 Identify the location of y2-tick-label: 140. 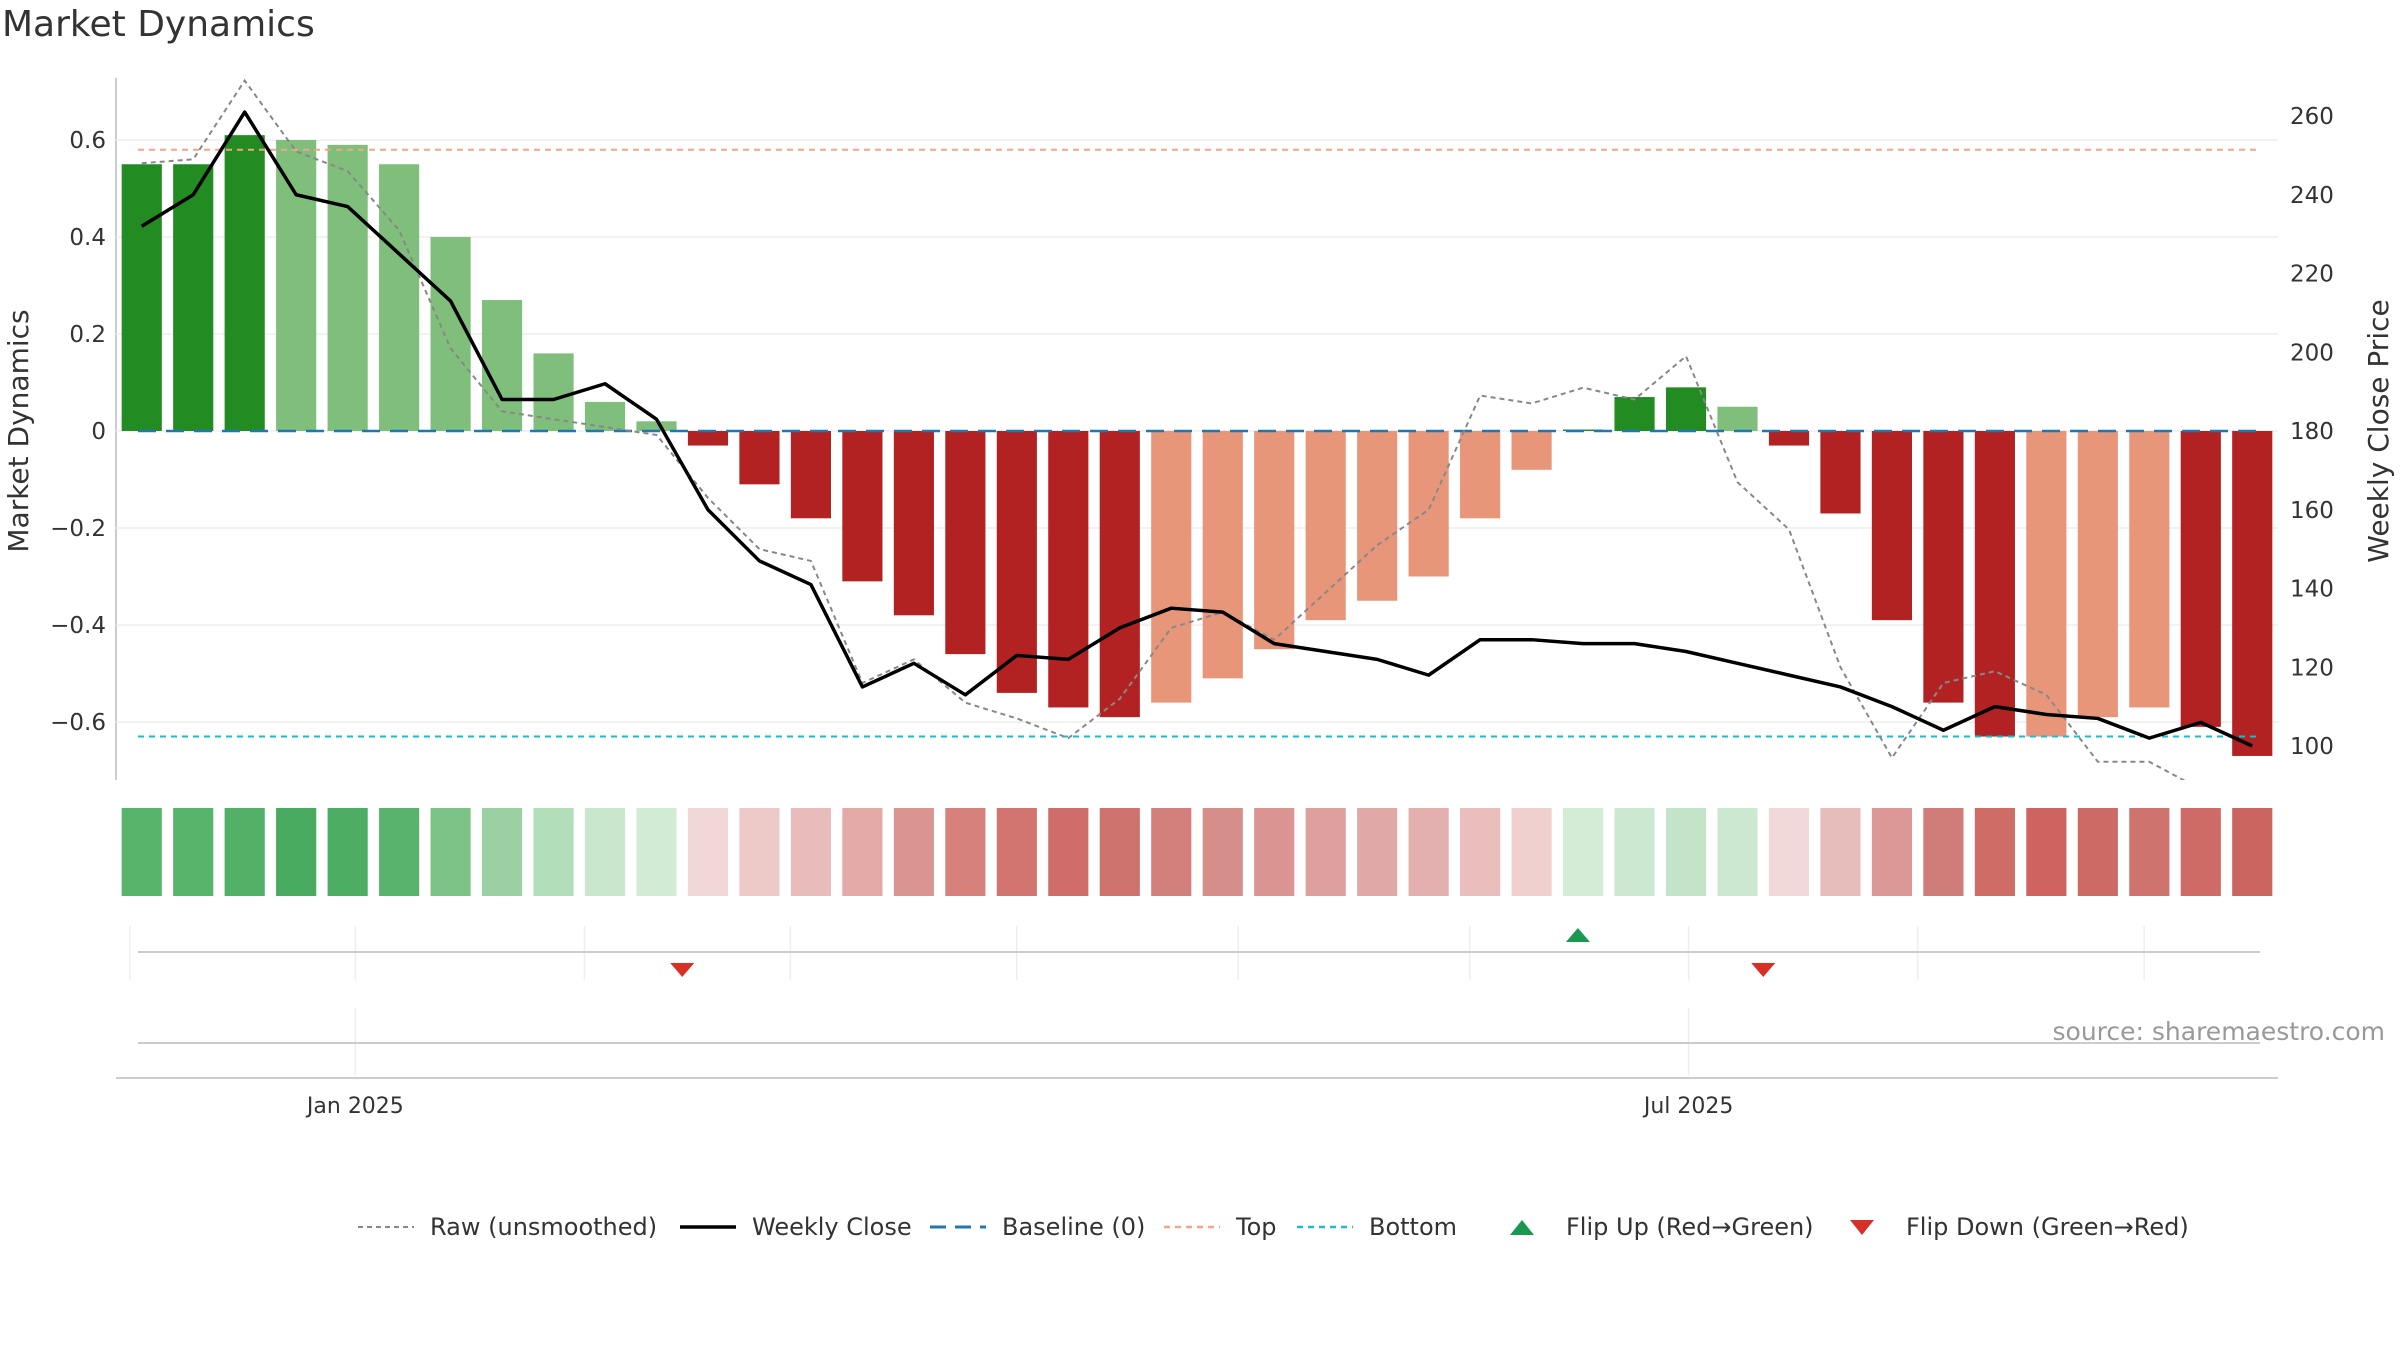
(2312, 590).